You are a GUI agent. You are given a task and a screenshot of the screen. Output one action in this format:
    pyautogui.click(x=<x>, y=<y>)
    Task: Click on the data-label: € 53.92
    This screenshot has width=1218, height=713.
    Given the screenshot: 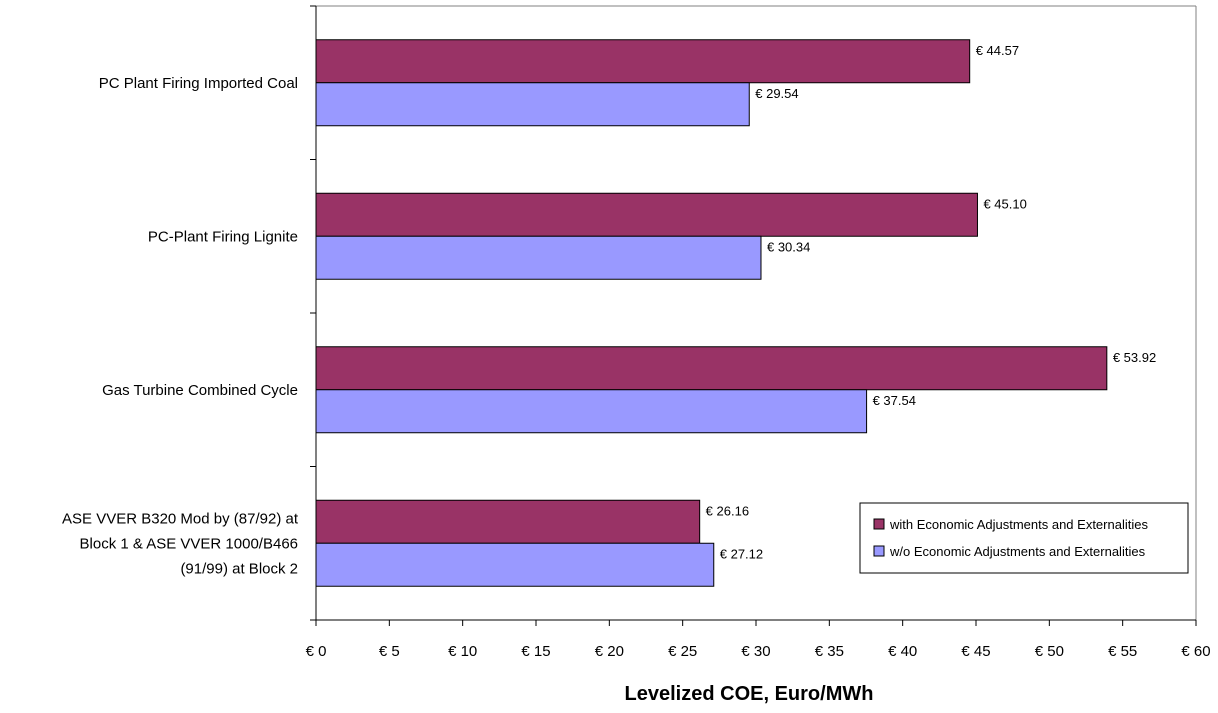 What is the action you would take?
    pyautogui.click(x=1134, y=357)
    